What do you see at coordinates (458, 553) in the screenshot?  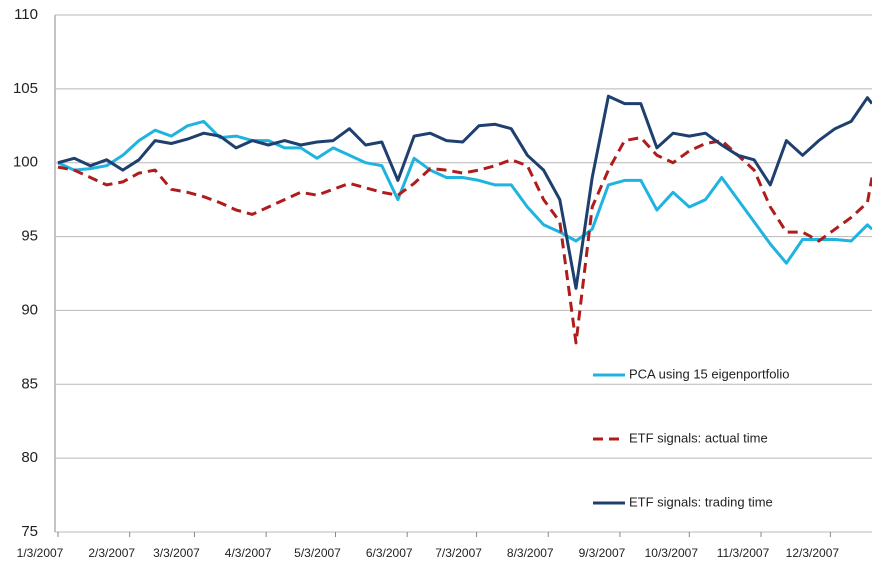 I see `x-tick-label: 7/3/2007` at bounding box center [458, 553].